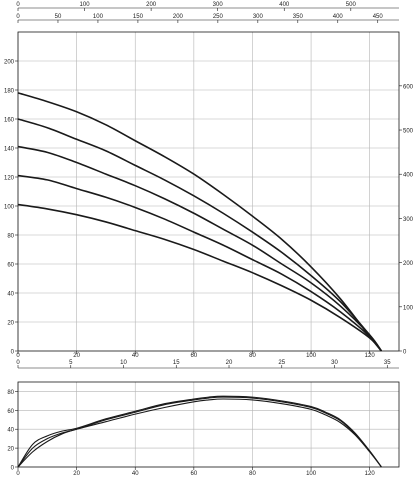 The height and width of the screenshot is (480, 417). What do you see at coordinates (298, 17) in the screenshot?
I see `top-axis-tick-label: 350` at bounding box center [298, 17].